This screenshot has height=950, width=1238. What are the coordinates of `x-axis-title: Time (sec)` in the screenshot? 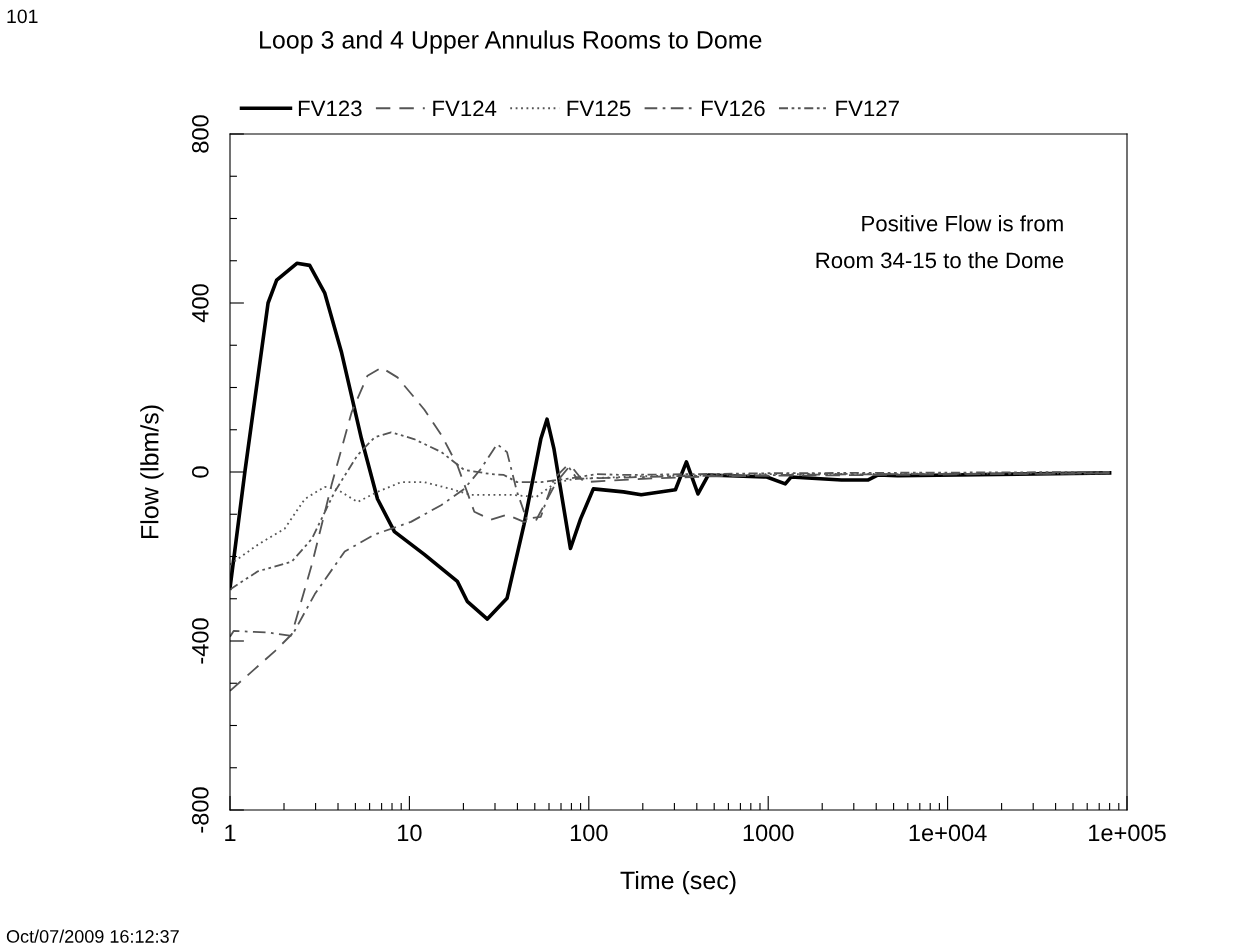 It's located at (678, 882).